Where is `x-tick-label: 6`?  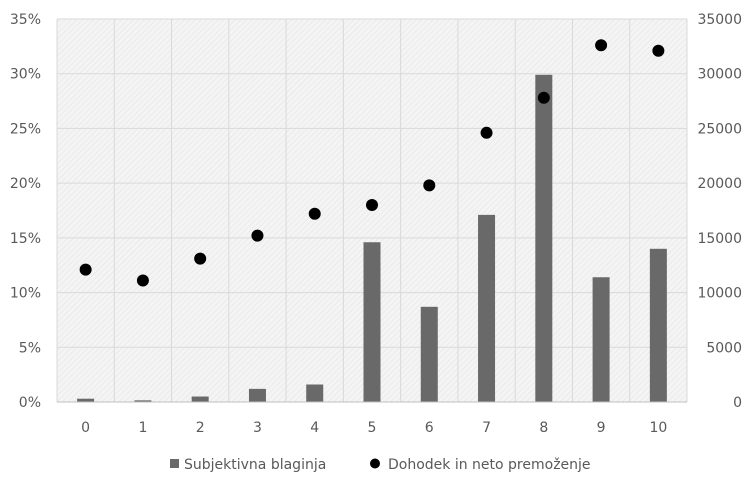
x-tick-label: 6 is located at coordinates (429, 428).